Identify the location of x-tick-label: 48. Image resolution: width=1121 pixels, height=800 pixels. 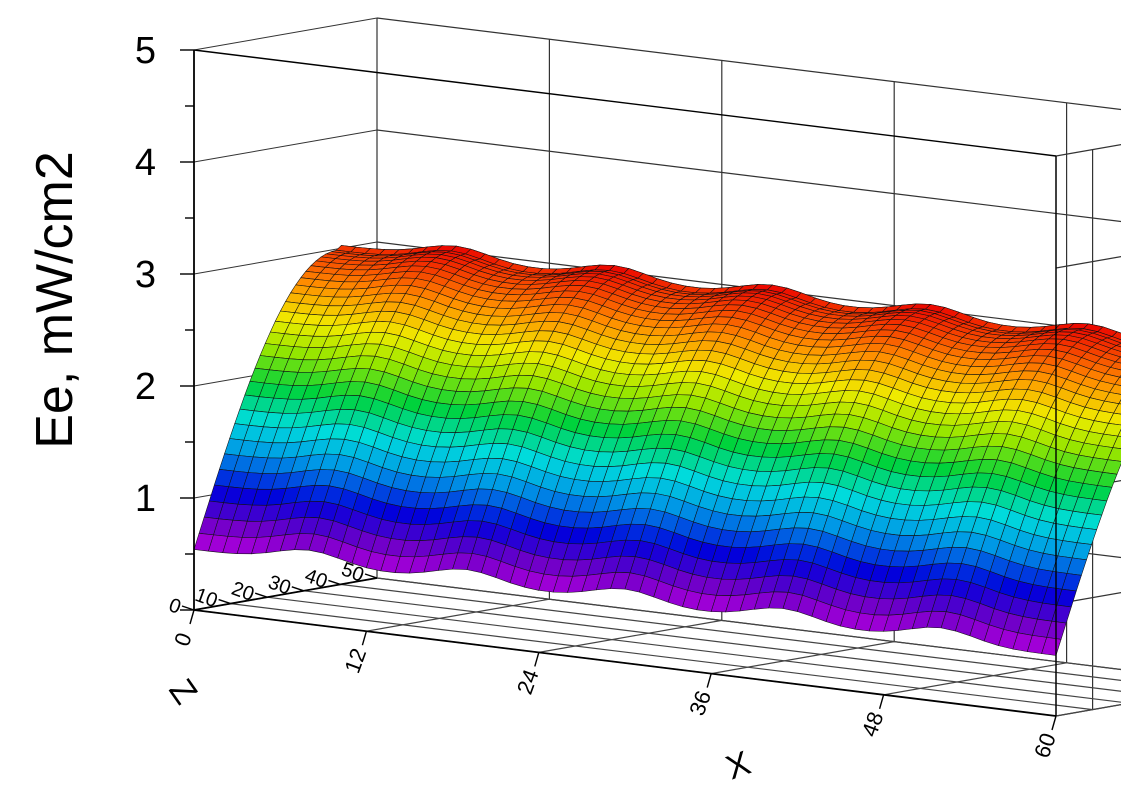
(873, 724).